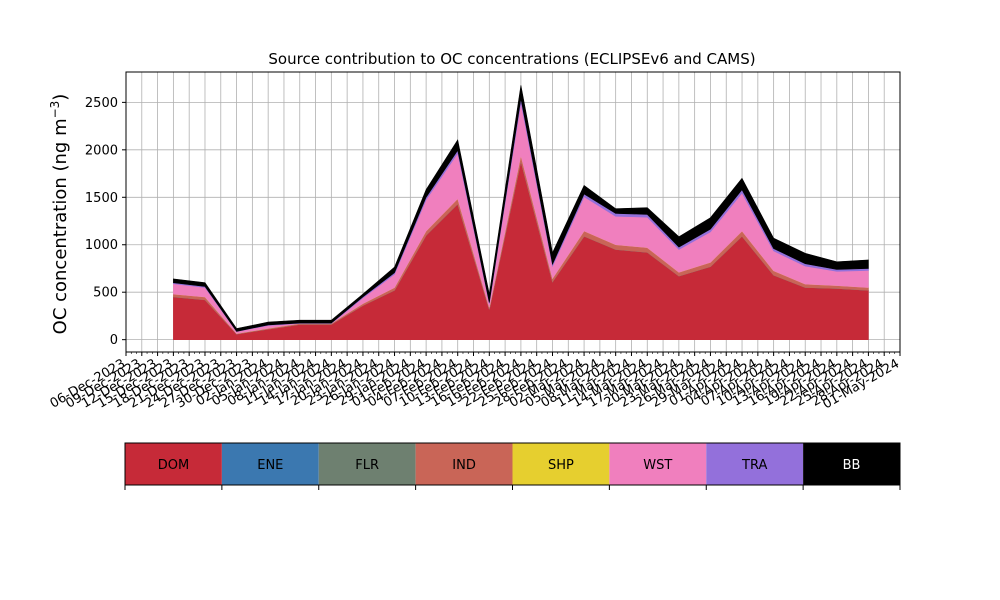 Image resolution: width=1000 pixels, height=600 pixels. I want to click on legend-swatch-tra, so click(755, 464).